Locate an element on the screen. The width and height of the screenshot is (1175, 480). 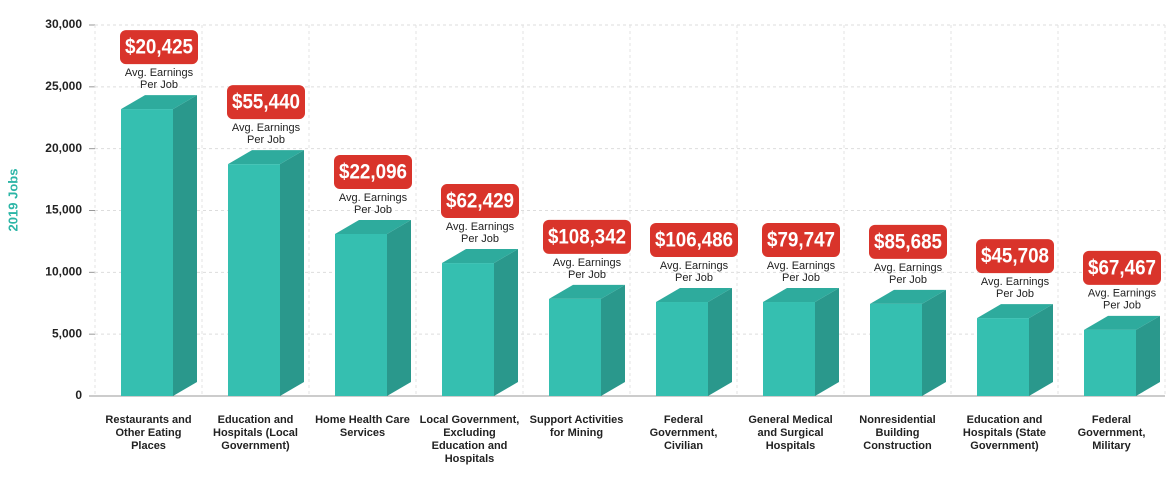
earnings-label: $85,685 is located at coordinates (908, 241).